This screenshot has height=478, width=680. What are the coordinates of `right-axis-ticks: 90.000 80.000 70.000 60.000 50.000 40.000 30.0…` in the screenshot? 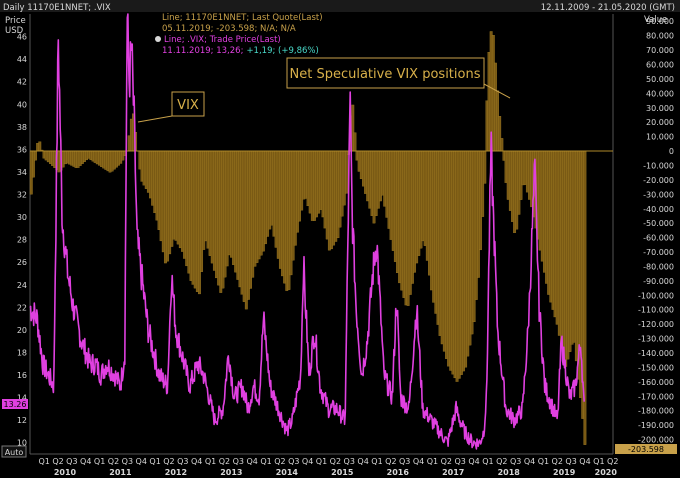 It's located at (656, 230).